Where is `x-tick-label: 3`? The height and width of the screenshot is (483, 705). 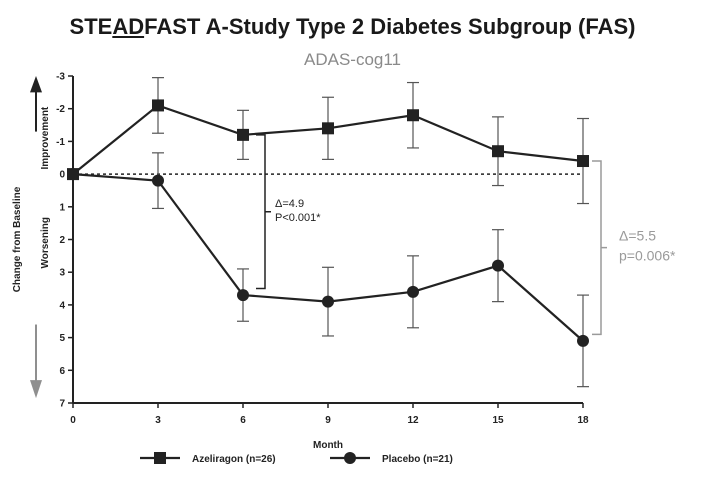
x-tick-label: 3 is located at coordinates (158, 420).